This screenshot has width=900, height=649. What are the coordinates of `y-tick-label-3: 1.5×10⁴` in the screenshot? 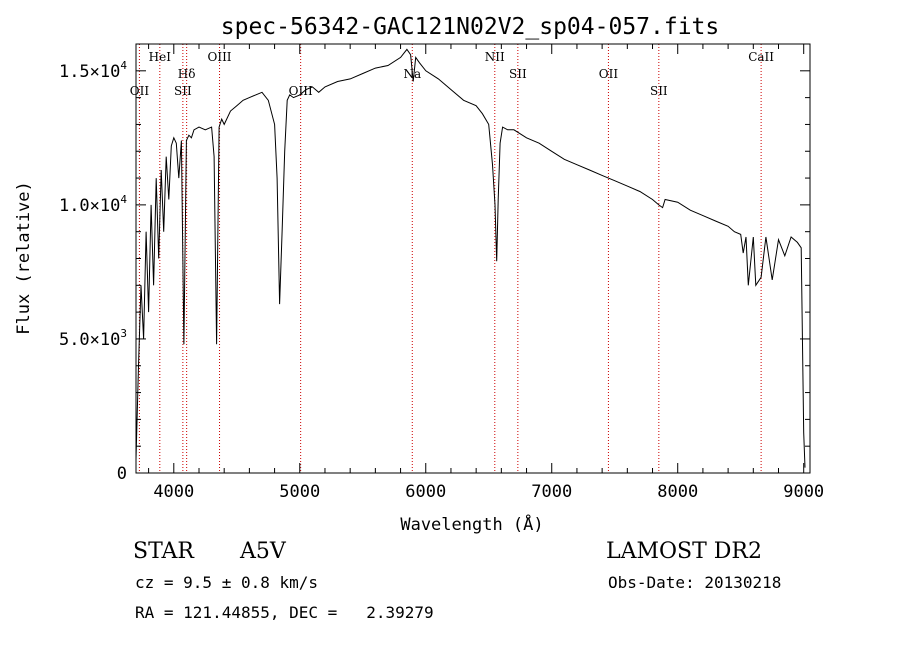 It's located at (93, 70).